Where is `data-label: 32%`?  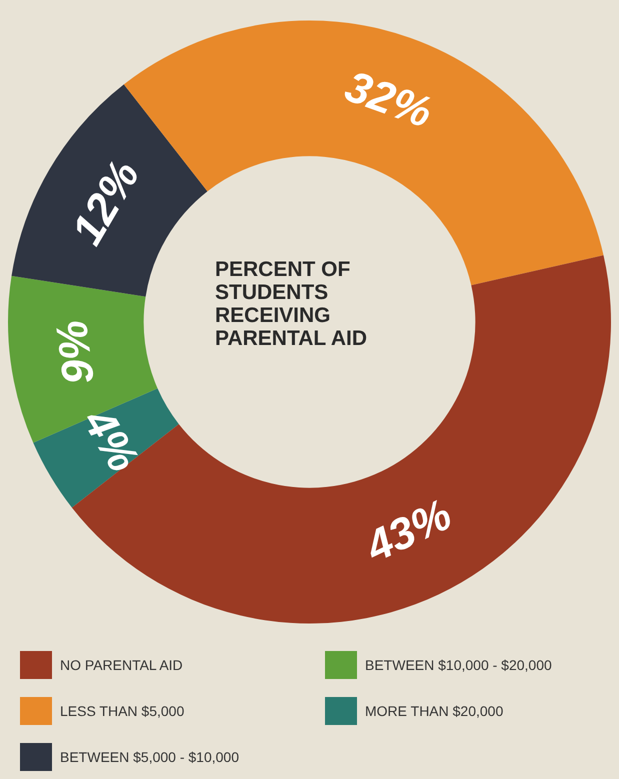 data-label: 32% is located at coordinates (388, 100).